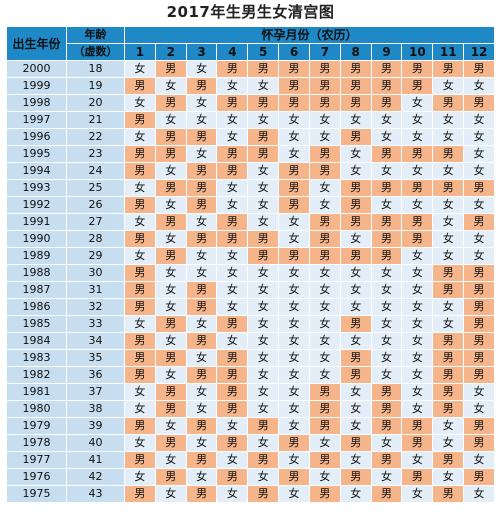 This screenshot has height=528, width=501. I want to click on year-cell: 2000, so click(36, 69).